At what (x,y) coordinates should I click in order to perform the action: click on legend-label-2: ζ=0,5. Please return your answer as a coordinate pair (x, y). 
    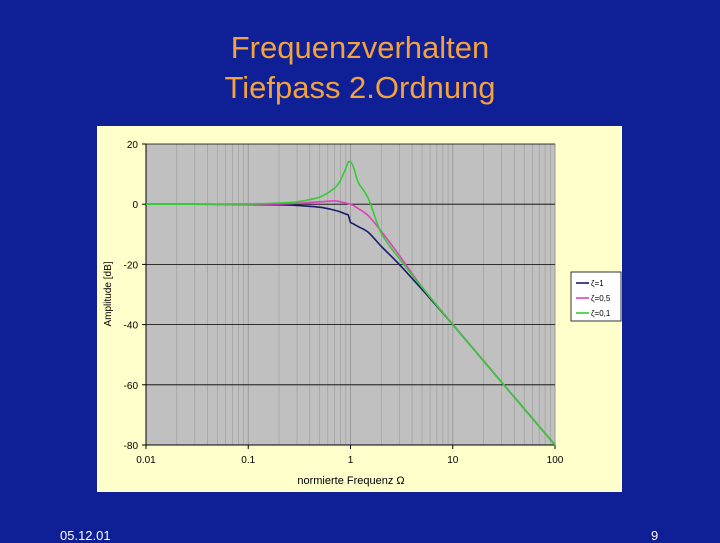
    Looking at the image, I should click on (601, 298).